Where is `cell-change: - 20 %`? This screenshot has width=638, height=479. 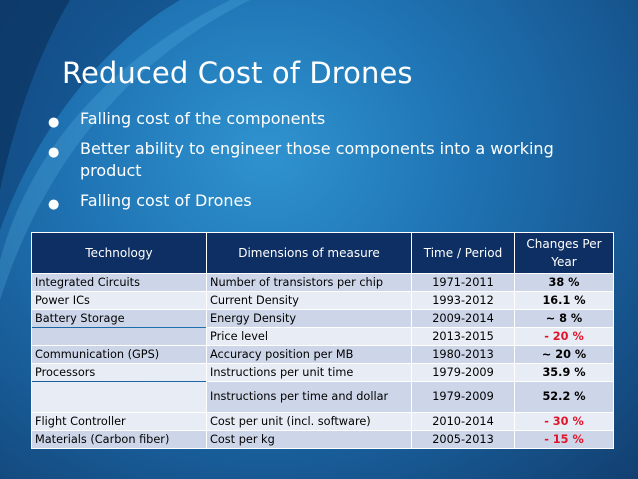
cell-change: - 20 % is located at coordinates (564, 336).